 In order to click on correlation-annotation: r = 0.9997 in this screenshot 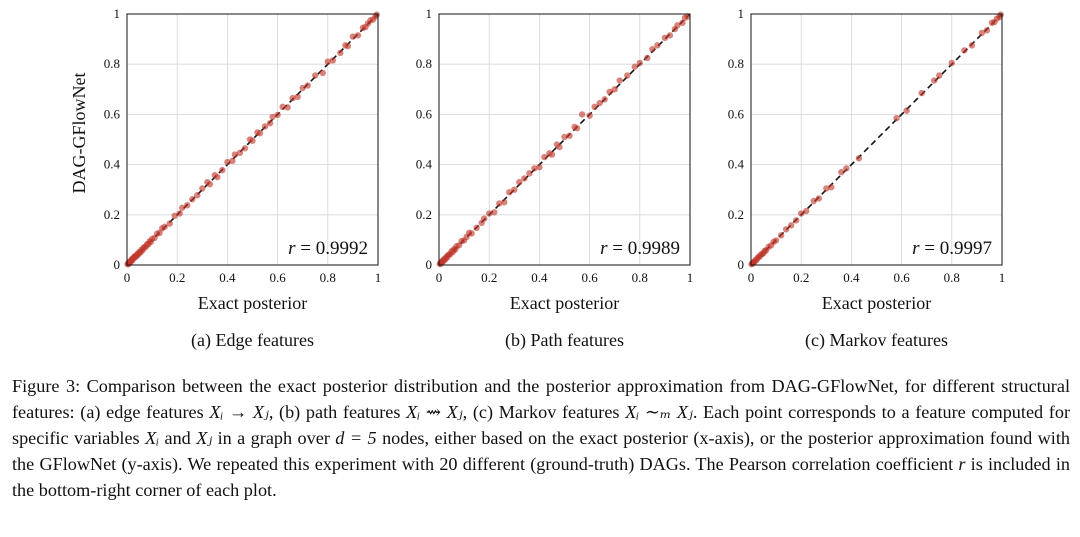, I will do `click(952, 248)`.